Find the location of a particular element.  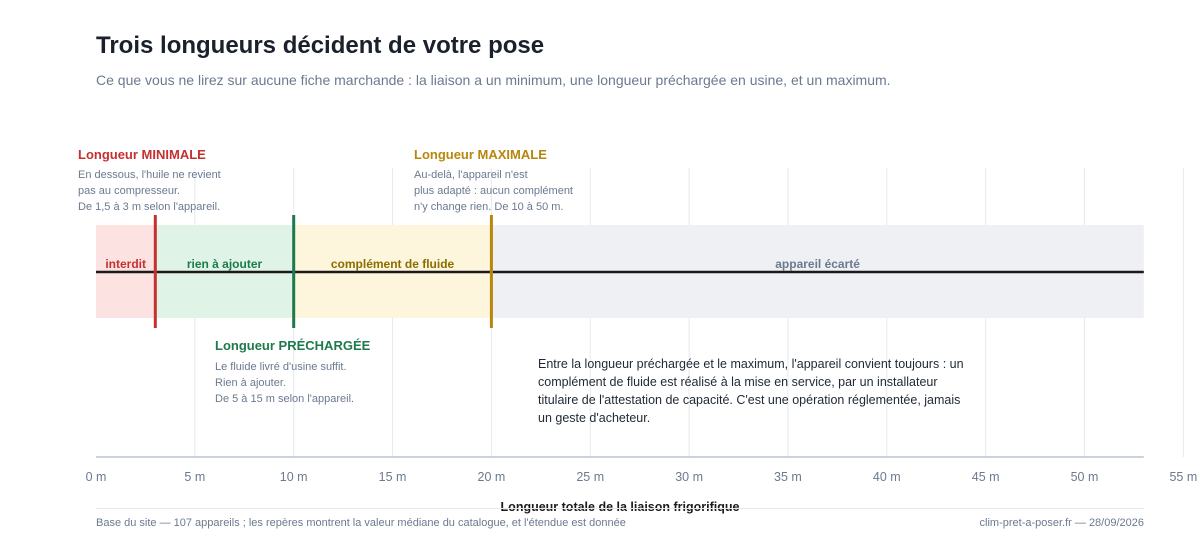

max-desc-line: n'y change rien. De 10 à 50 m. is located at coordinates (489, 207).